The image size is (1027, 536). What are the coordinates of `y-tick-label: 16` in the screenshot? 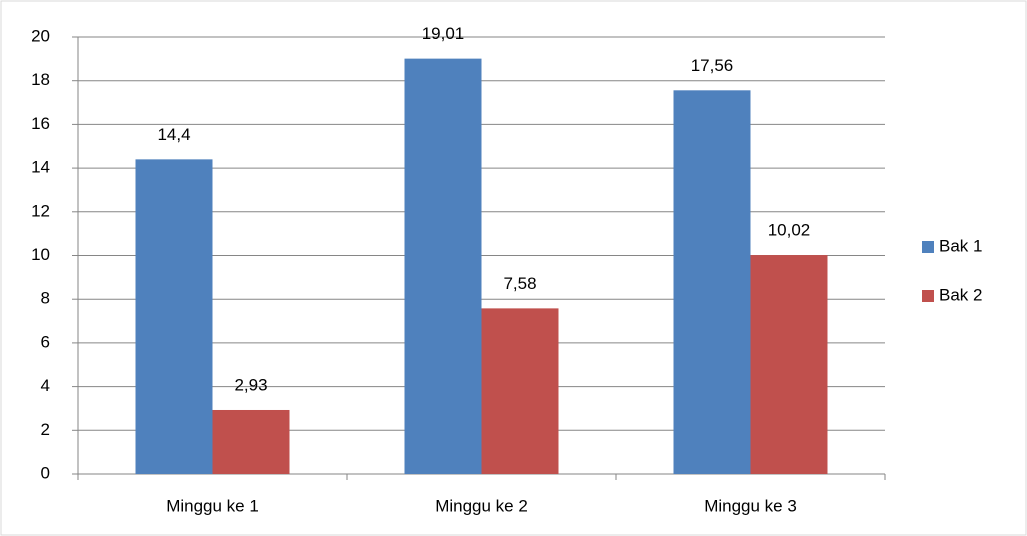 It's located at (40, 123).